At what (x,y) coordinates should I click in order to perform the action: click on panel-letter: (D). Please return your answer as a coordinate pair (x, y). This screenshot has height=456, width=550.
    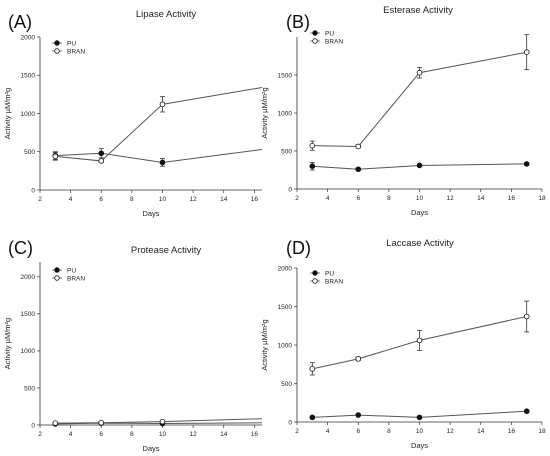
    Looking at the image, I should click on (298, 248).